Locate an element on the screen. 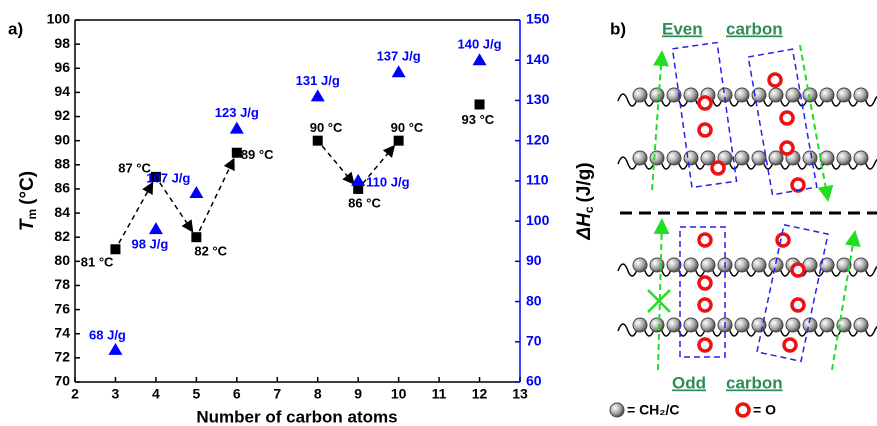 This screenshot has width=877, height=426. x-tick-label: 6 is located at coordinates (237, 394).